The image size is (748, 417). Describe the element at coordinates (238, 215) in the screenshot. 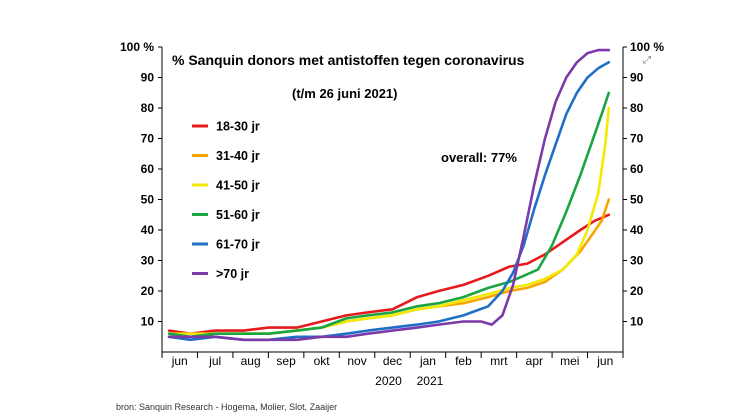

I see `legend-label: 51-60 jr` at that location.